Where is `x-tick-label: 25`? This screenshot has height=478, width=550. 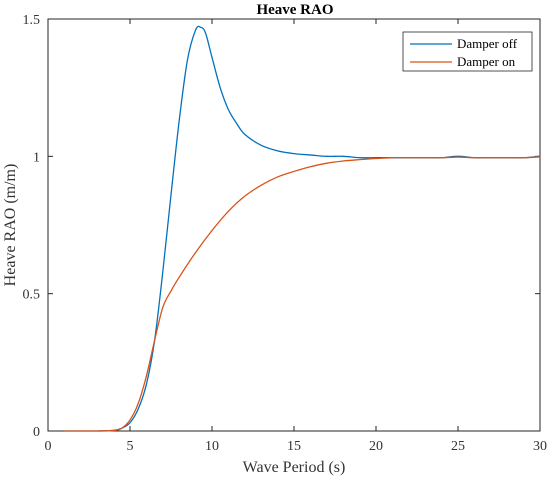
x-tick-label: 25 is located at coordinates (458, 446).